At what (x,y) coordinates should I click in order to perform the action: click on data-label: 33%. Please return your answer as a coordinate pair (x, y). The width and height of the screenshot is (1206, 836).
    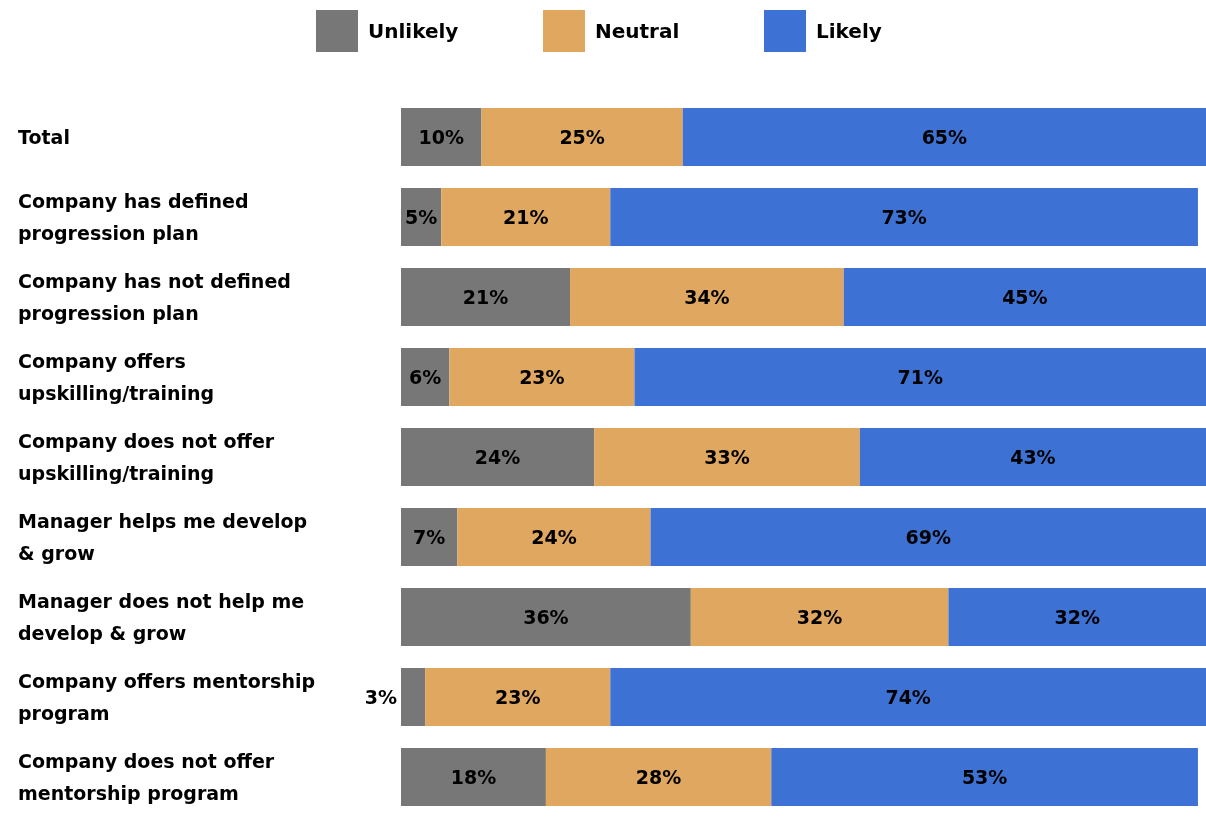
    Looking at the image, I should click on (727, 456).